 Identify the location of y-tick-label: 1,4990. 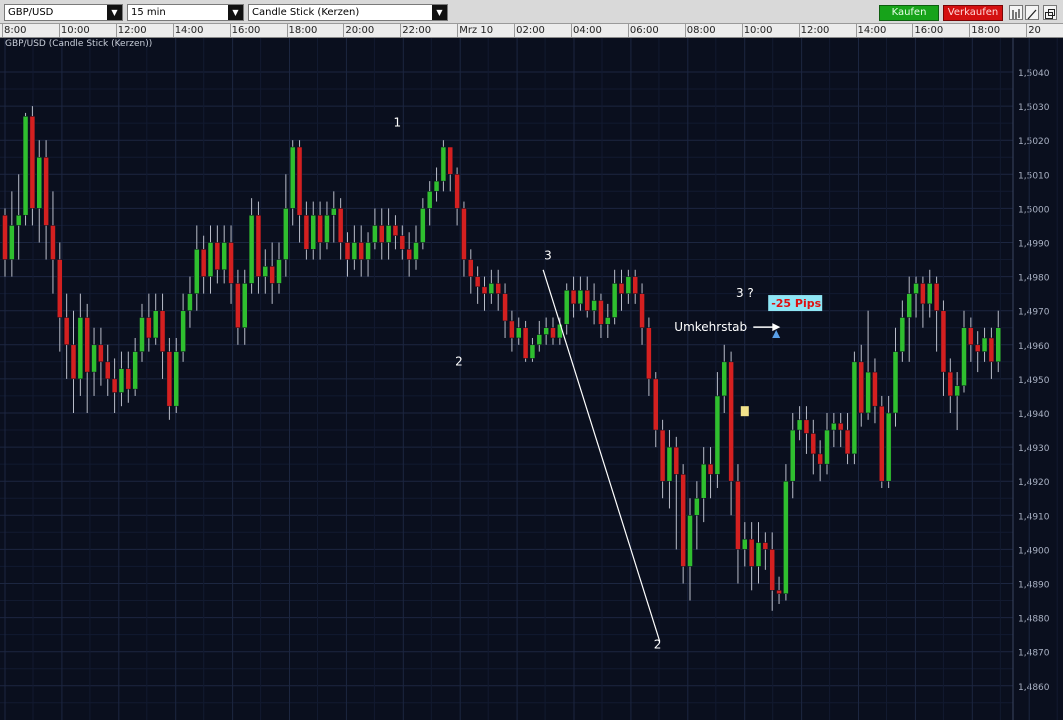
(1034, 245).